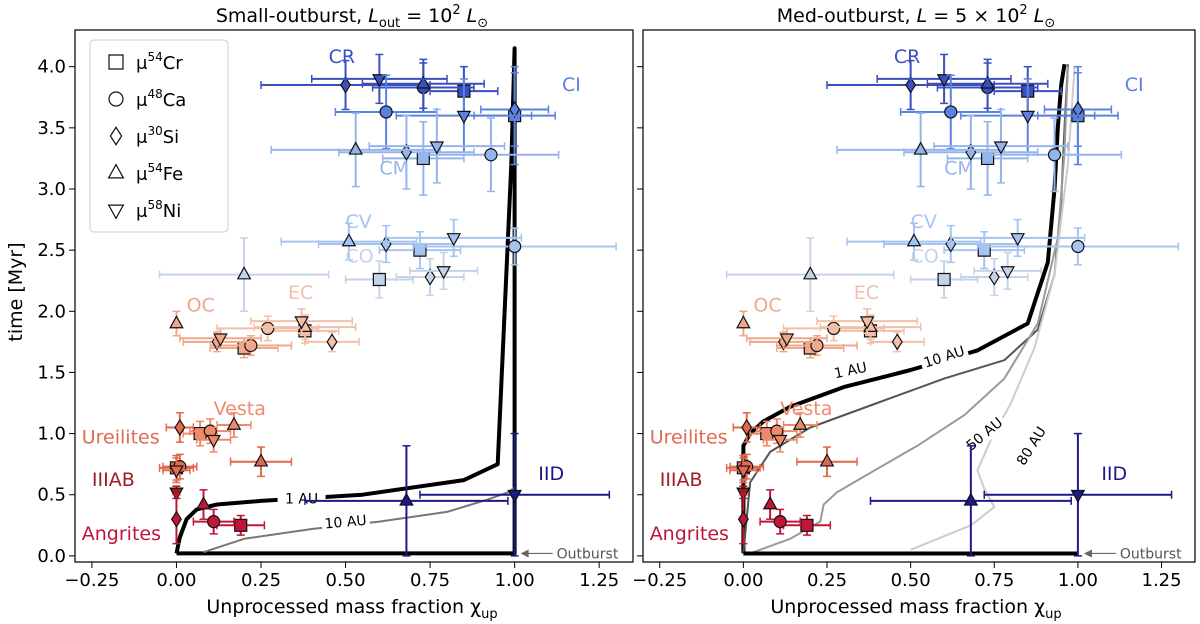  What do you see at coordinates (91, 580) in the screenshot?
I see `x-tick-label: −0.25` at bounding box center [91, 580].